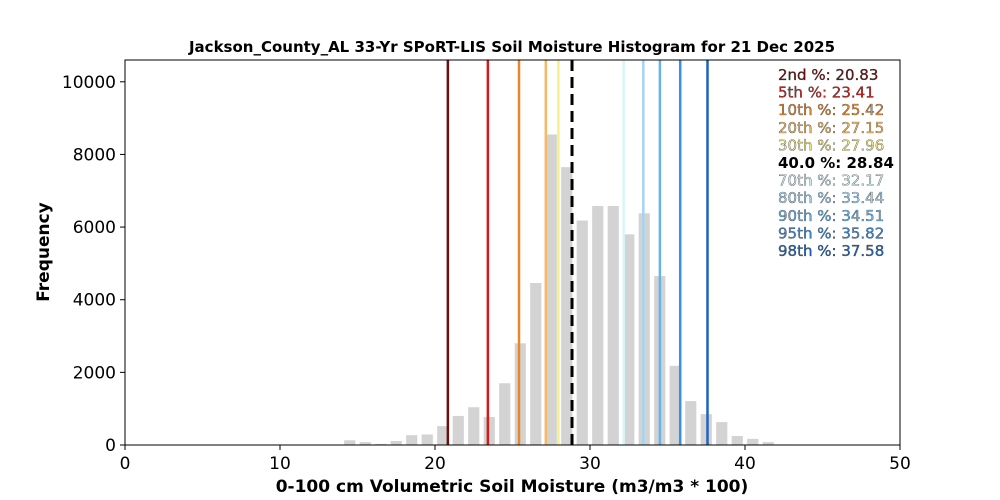  Describe the element at coordinates (826, 93) in the screenshot. I see `legend-entry-1: 5th %: 23.41` at that location.